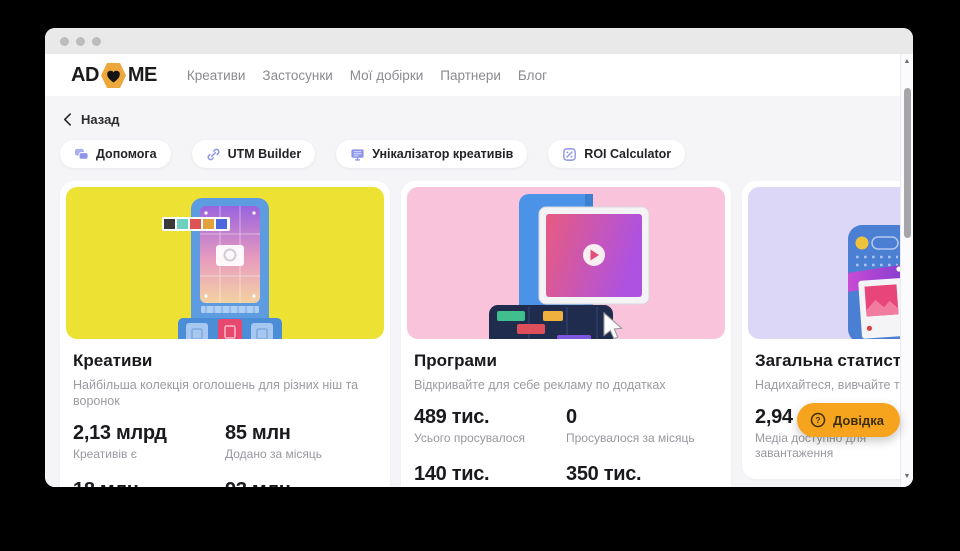 The width and height of the screenshot is (960, 551). I want to click on stat-value: 350 тис., so click(604, 474).